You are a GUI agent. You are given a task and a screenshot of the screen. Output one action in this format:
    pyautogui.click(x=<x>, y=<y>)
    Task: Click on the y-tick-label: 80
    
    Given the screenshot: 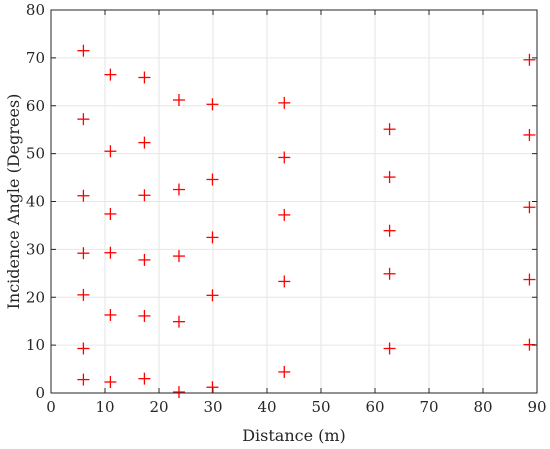 What is the action you would take?
    pyautogui.click(x=35, y=10)
    